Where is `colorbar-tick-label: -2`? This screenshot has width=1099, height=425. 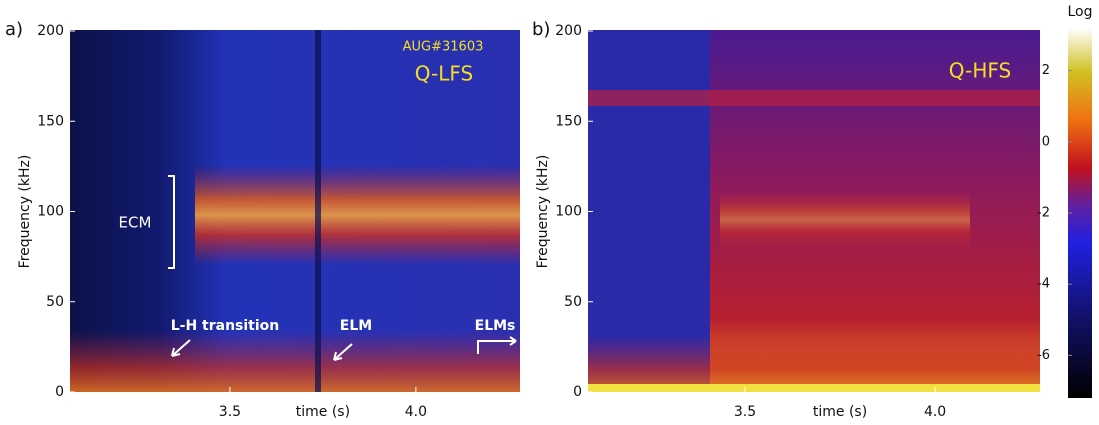 colorbar-tick-label: -2 is located at coordinates (1043, 213).